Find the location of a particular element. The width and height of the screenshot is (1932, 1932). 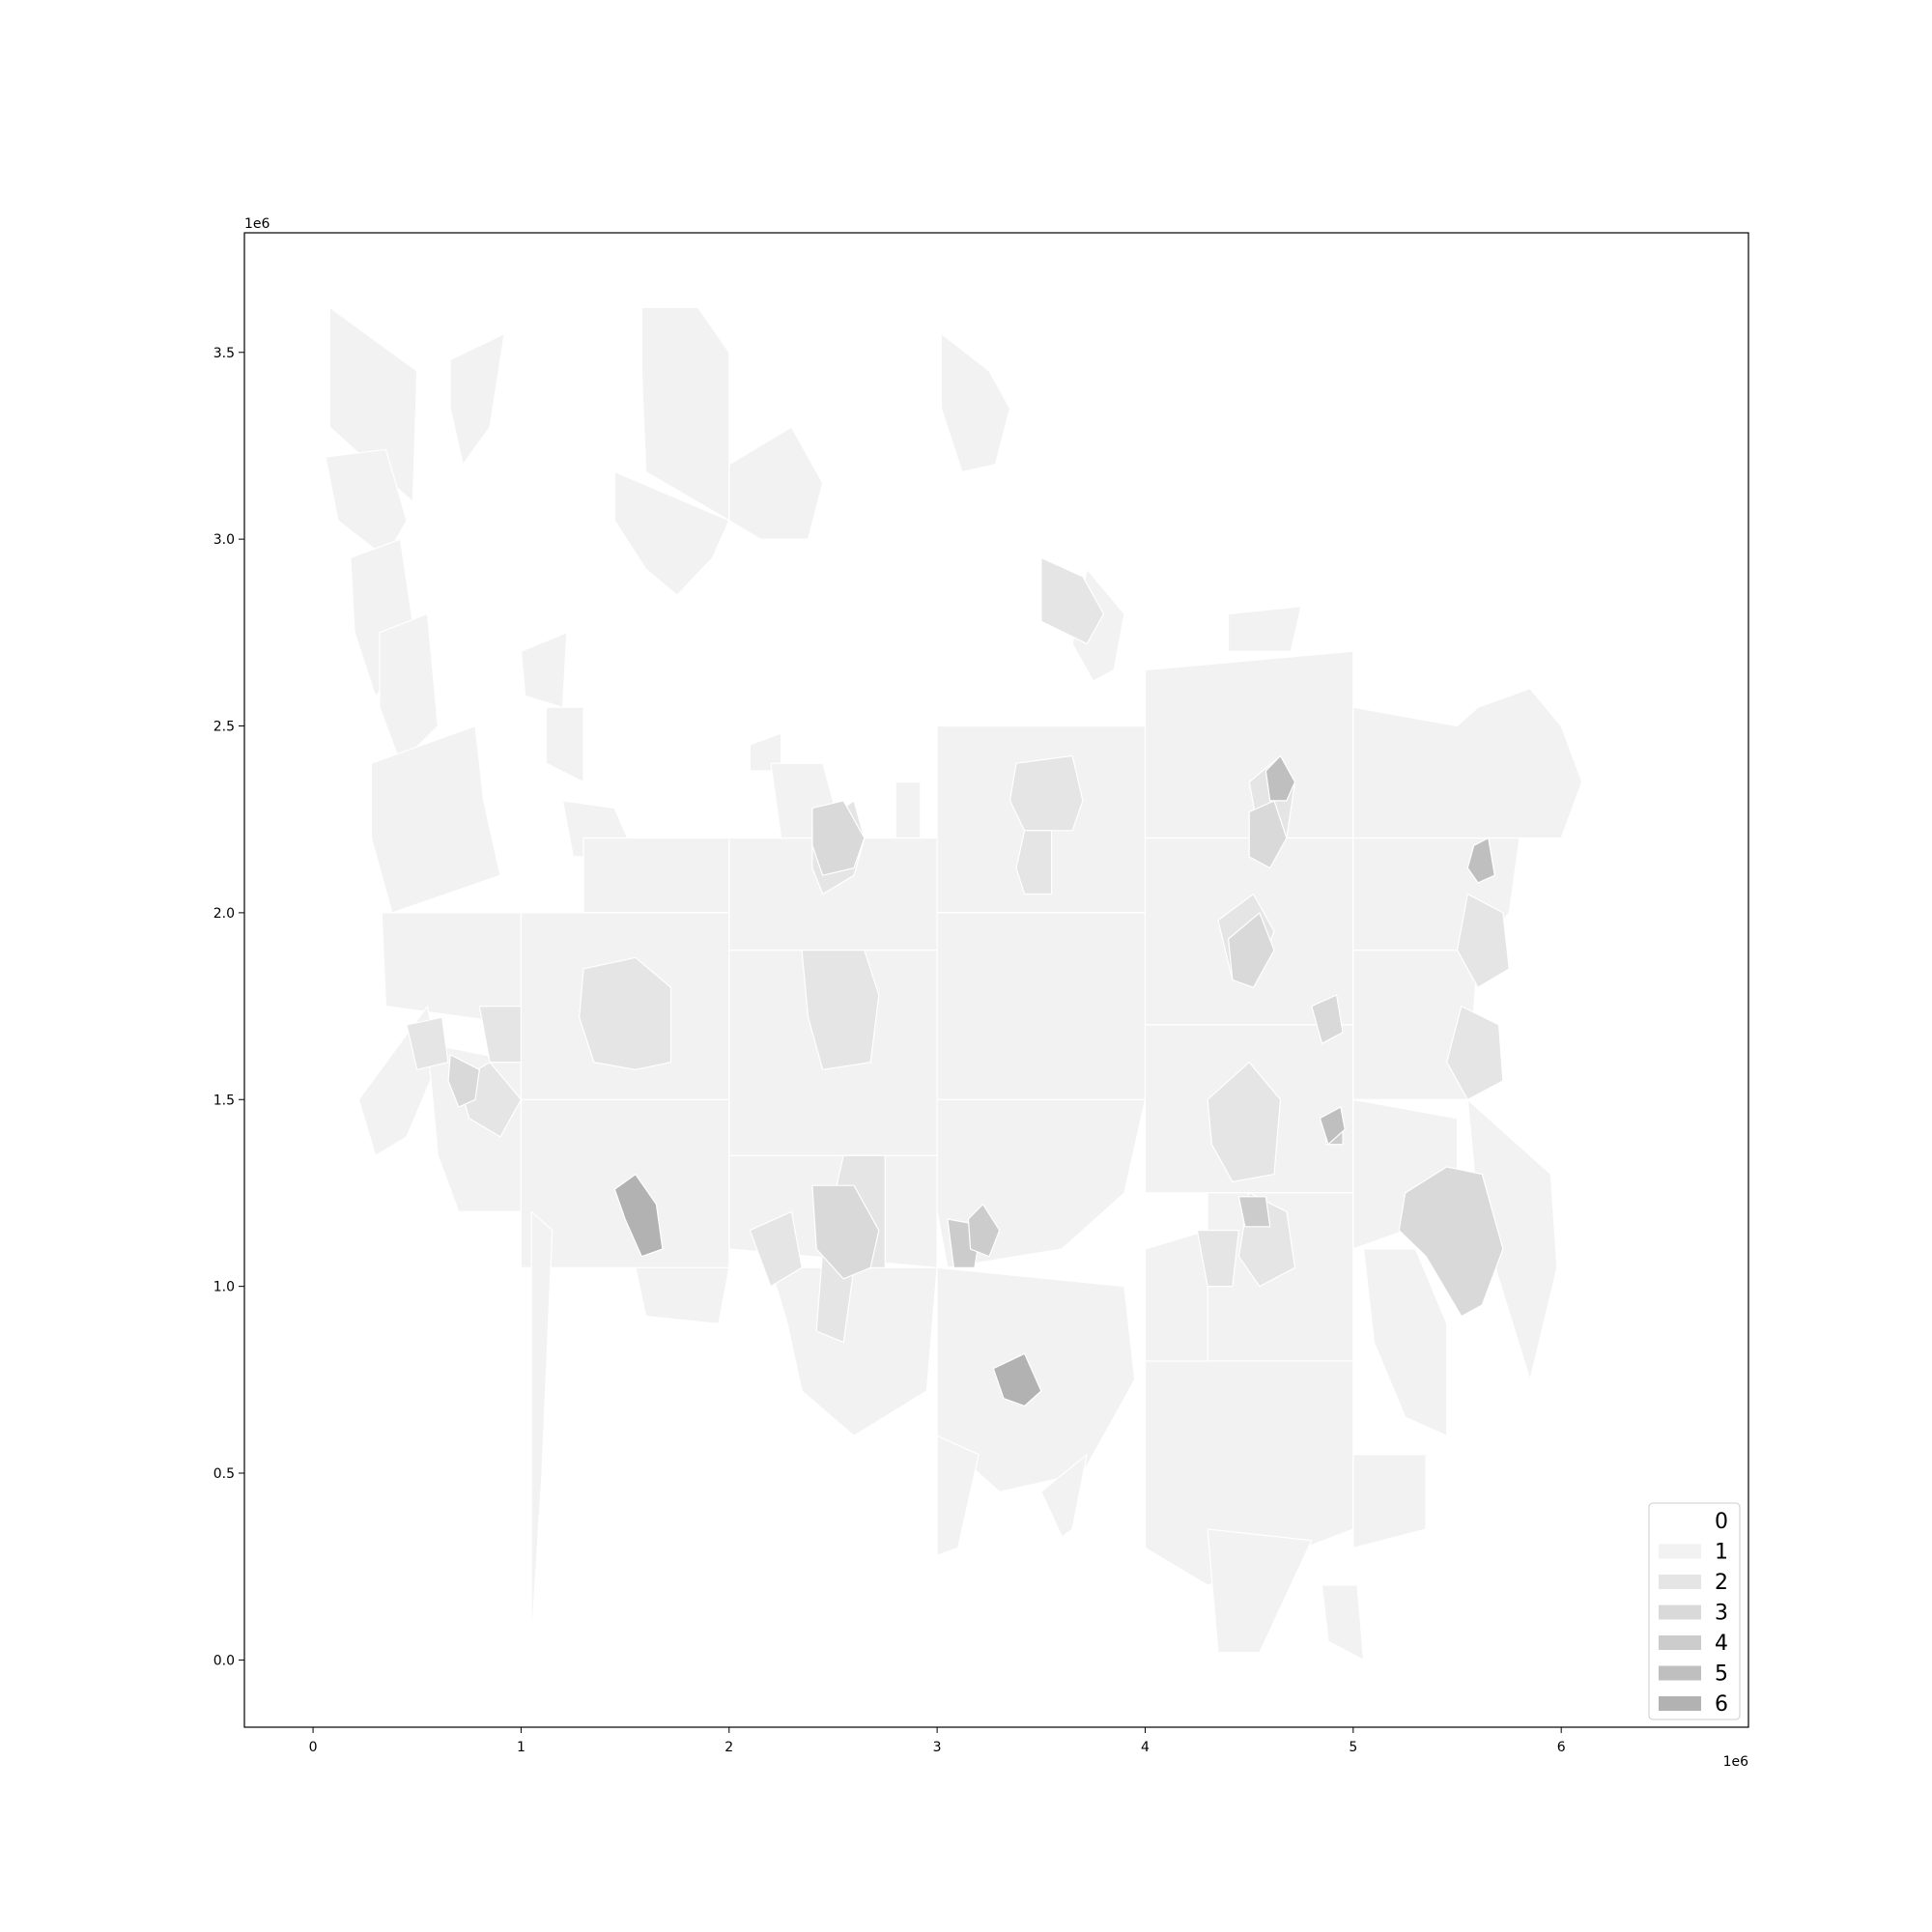

x-axis-offset-label: 1e6 is located at coordinates (1736, 1762).